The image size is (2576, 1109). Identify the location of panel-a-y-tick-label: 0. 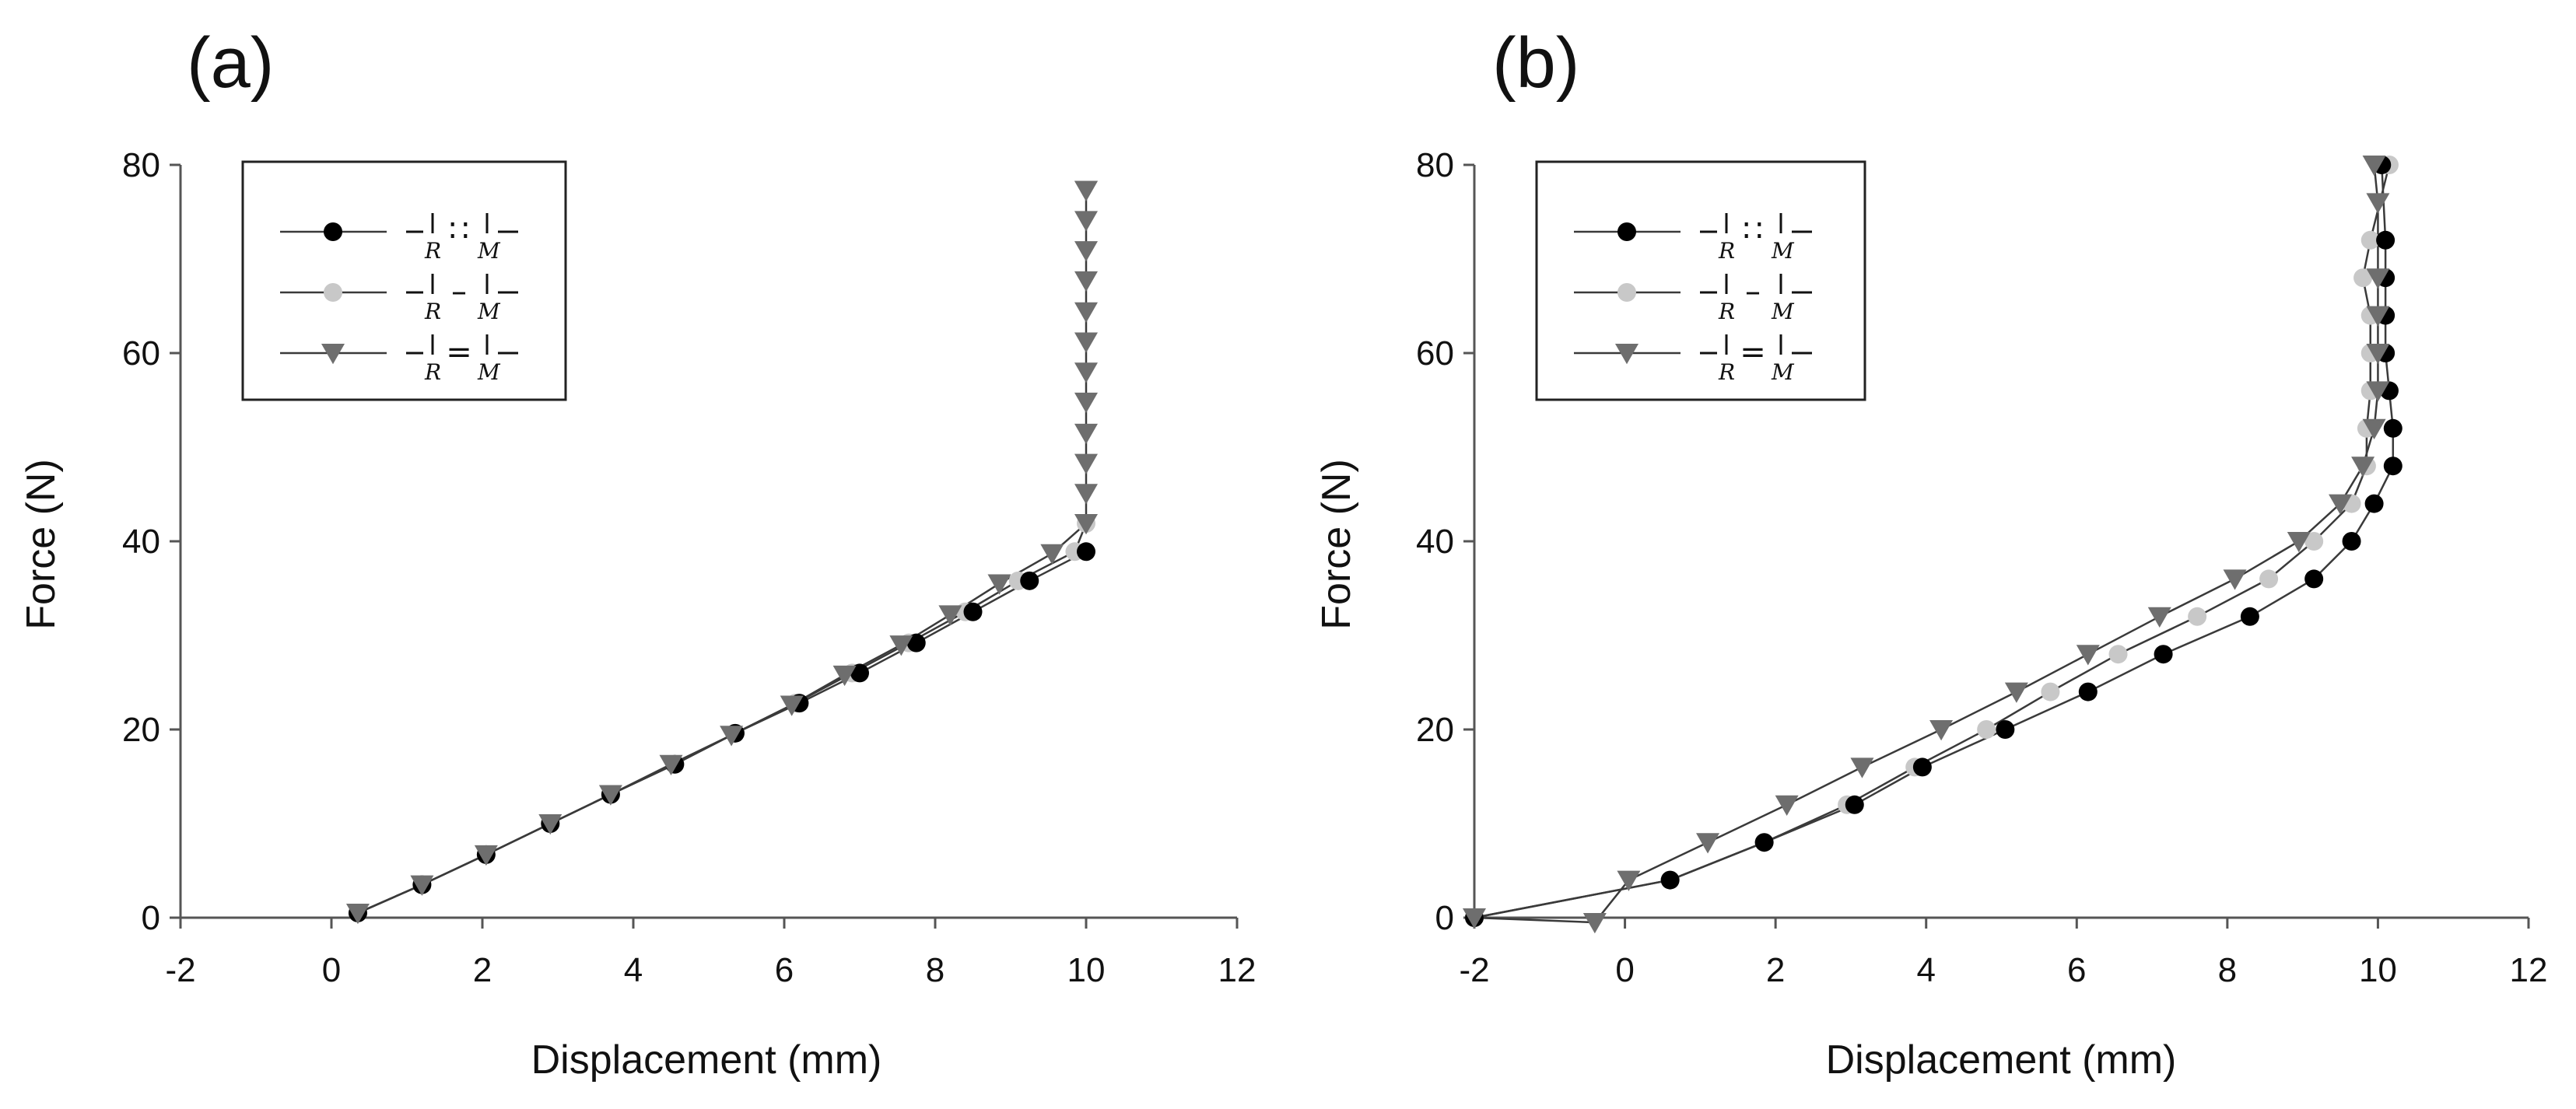
(151, 918).